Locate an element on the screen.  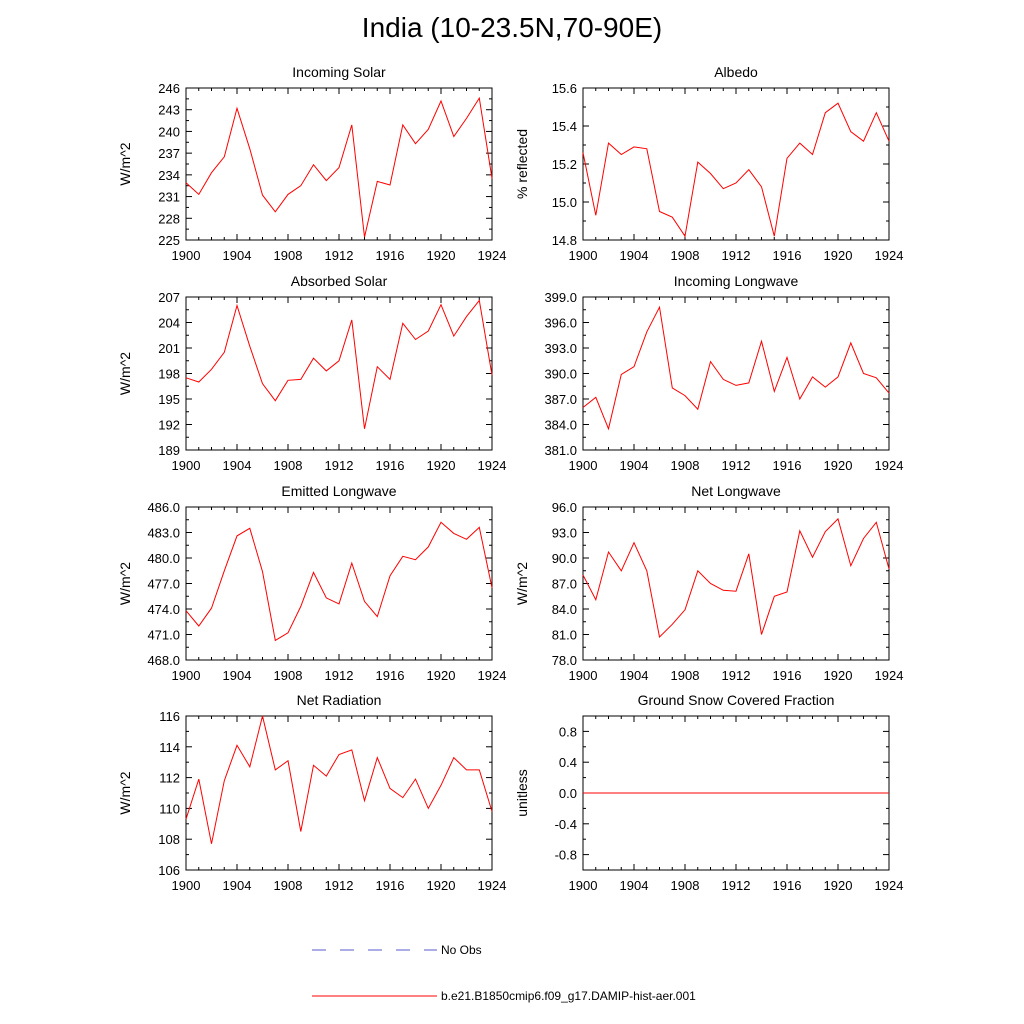
y-tick-label: 483.0 is located at coordinates (163, 533).